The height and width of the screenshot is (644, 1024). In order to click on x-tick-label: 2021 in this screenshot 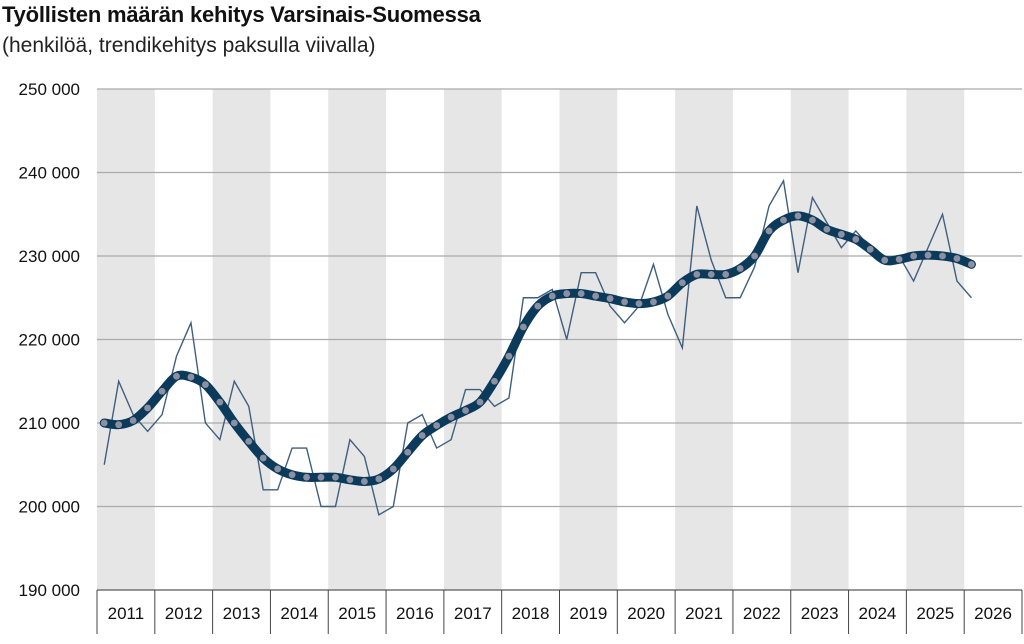, I will do `click(704, 613)`.